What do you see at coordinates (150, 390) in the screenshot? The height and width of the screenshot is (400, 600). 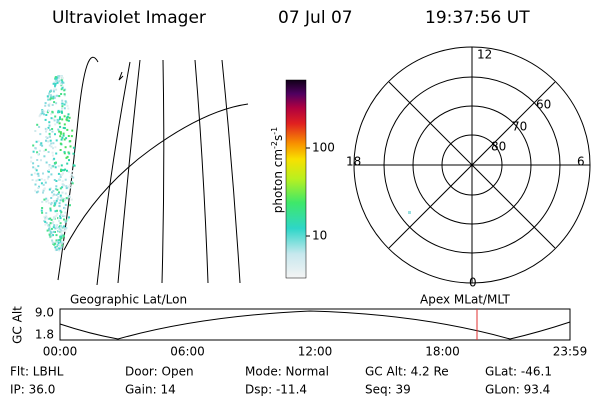 I see `info-field: Gain: 14` at bounding box center [150, 390].